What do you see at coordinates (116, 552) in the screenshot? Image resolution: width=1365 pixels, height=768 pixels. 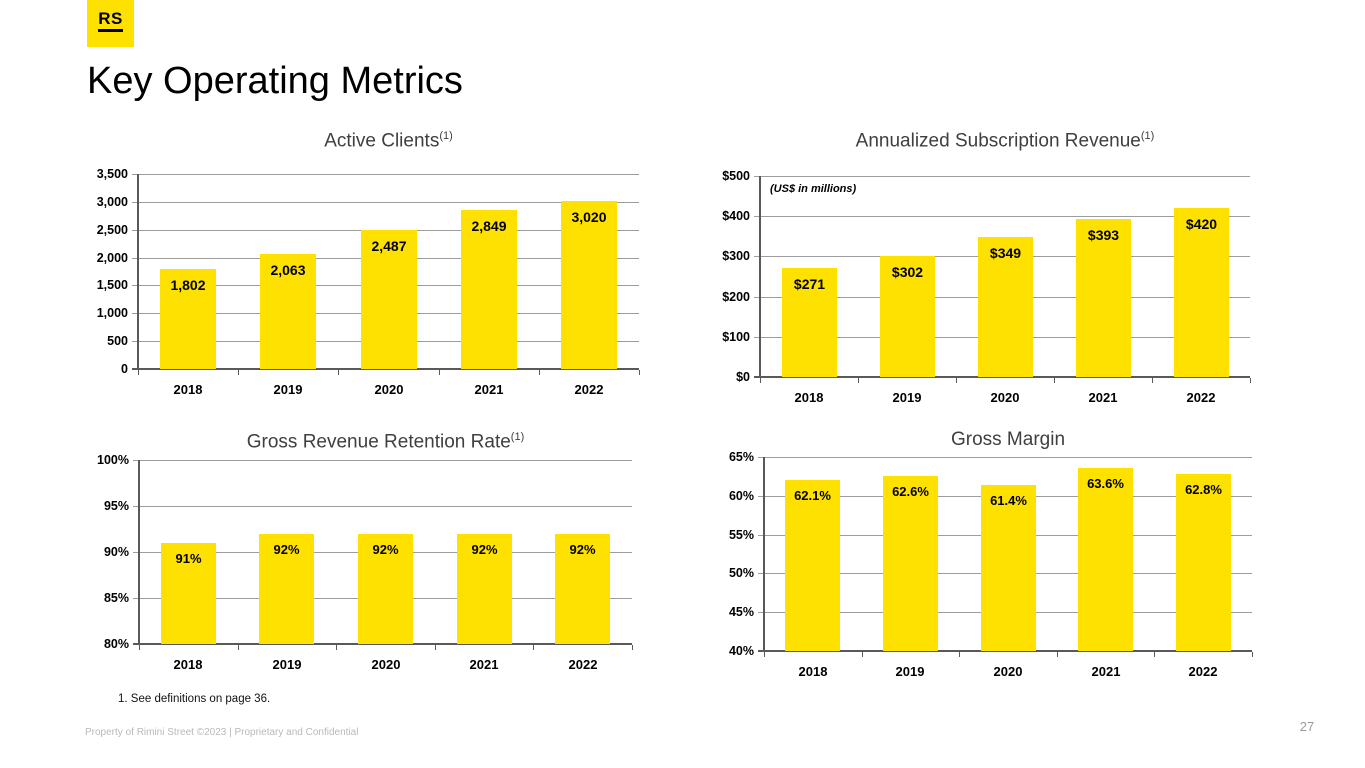 I see `y-axis-tick-label: 90%` at bounding box center [116, 552].